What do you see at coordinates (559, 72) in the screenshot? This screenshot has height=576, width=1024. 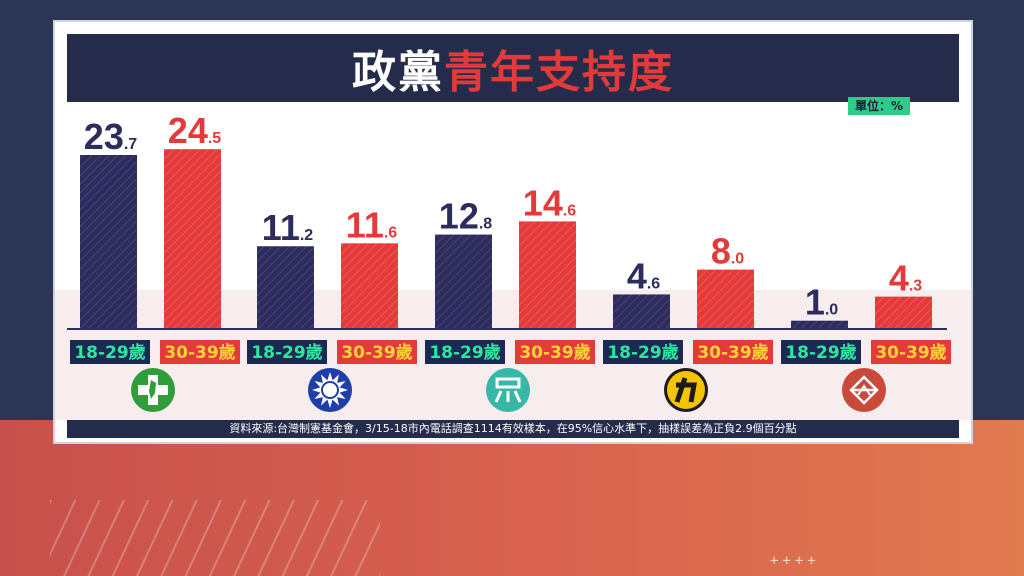 I see `title-part-2: 青年支持度` at bounding box center [559, 72].